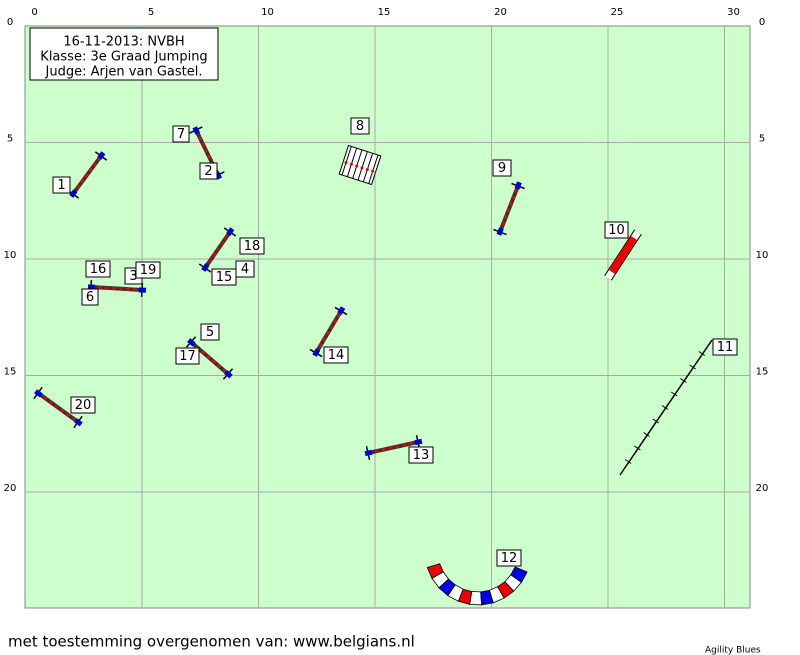  I want to click on info-line: Klasse: 3e Graad Jumping, so click(123, 57).